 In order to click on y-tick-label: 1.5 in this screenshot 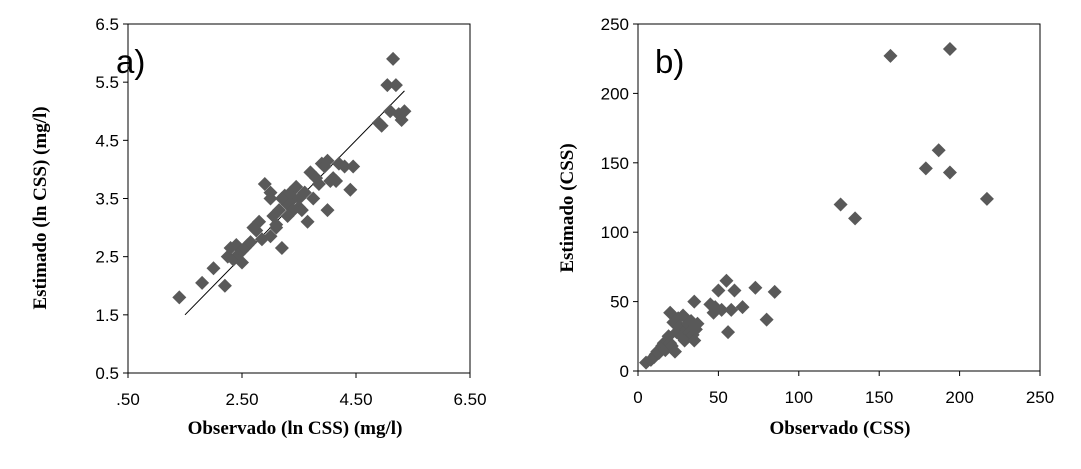, I will do `click(107, 315)`.